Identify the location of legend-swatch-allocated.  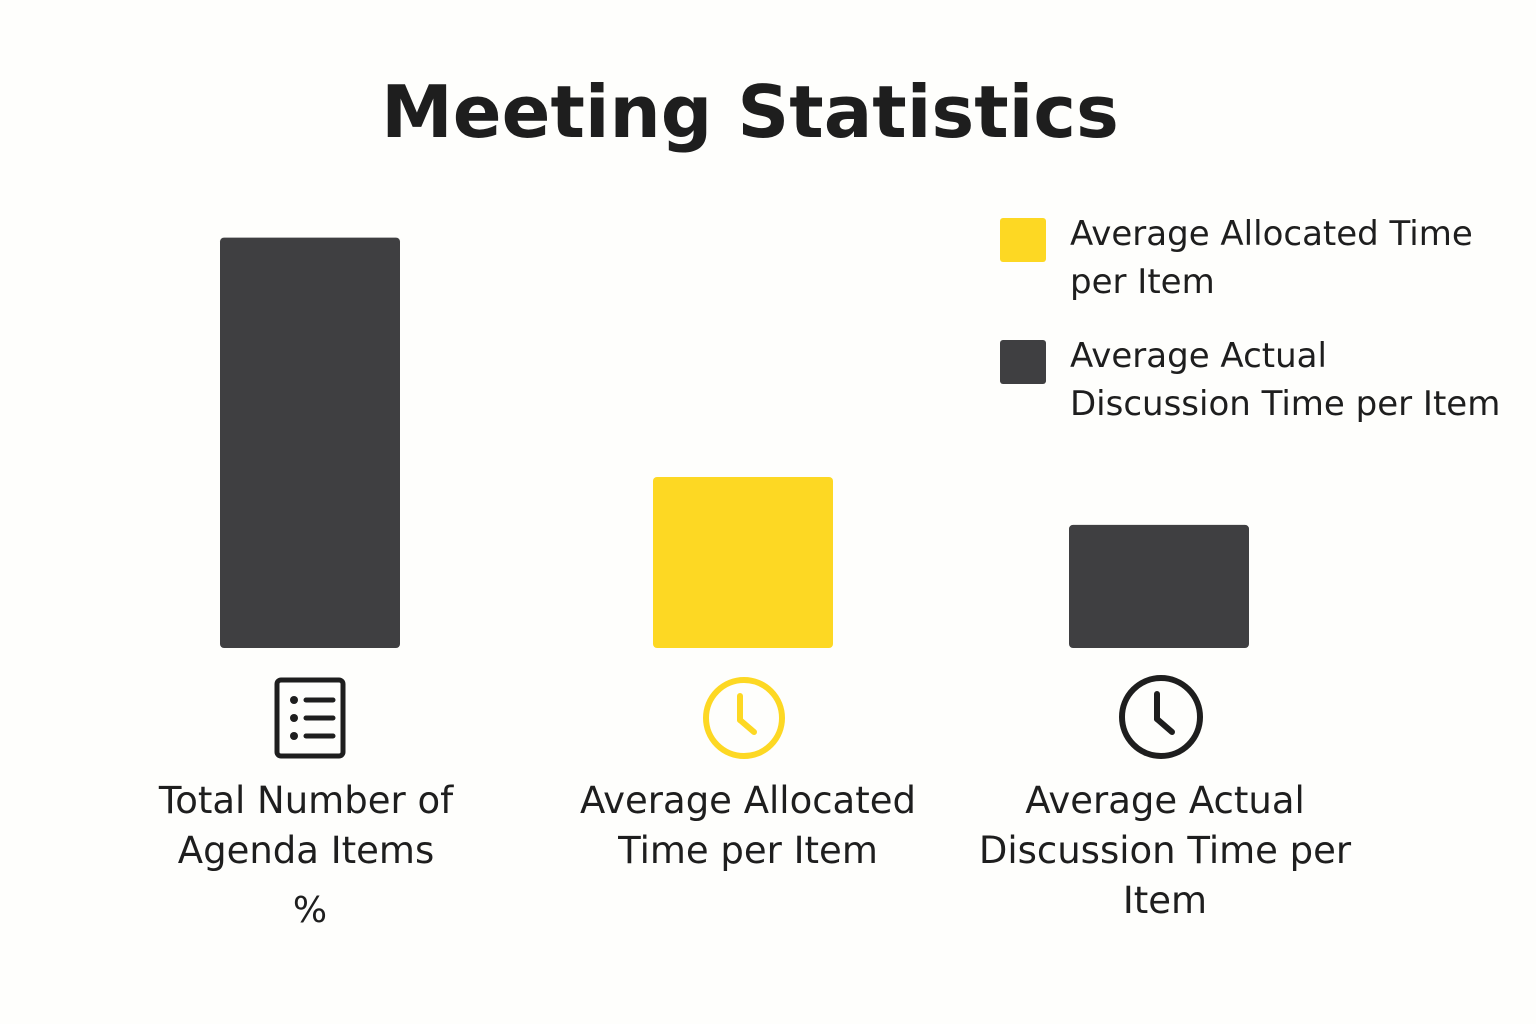
(1023, 240).